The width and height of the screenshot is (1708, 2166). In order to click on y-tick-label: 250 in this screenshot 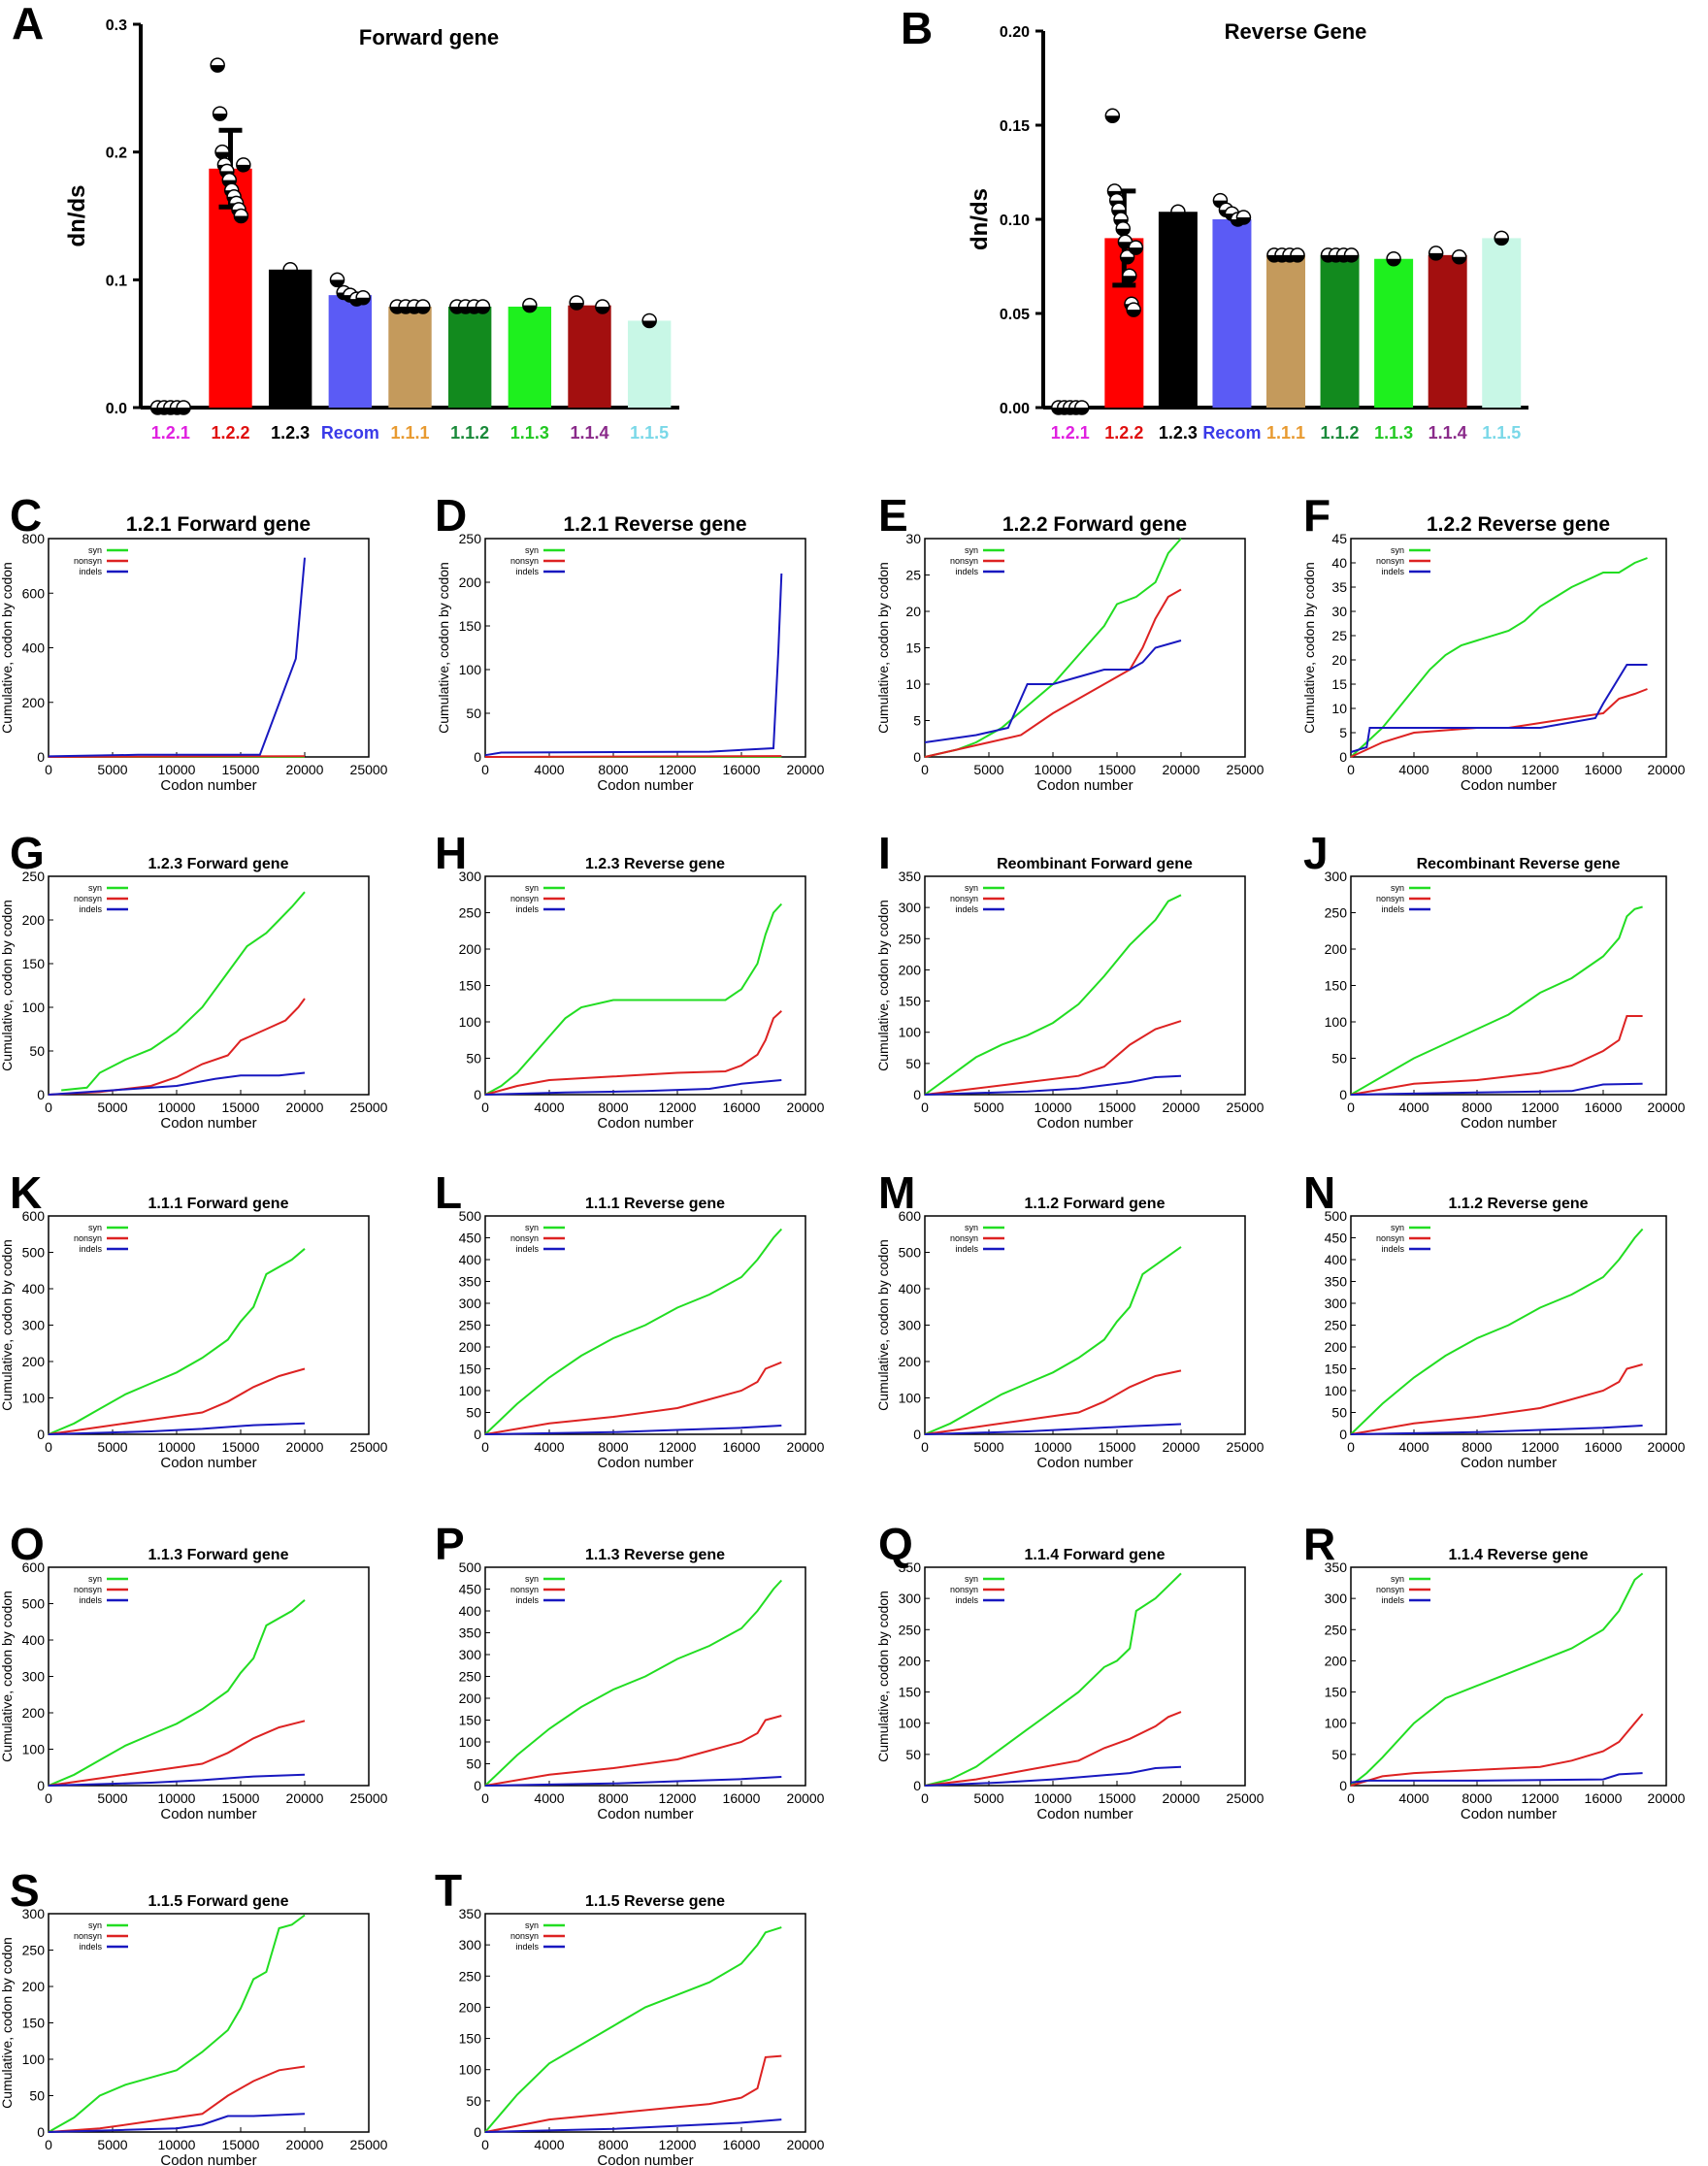, I will do `click(470, 913)`.